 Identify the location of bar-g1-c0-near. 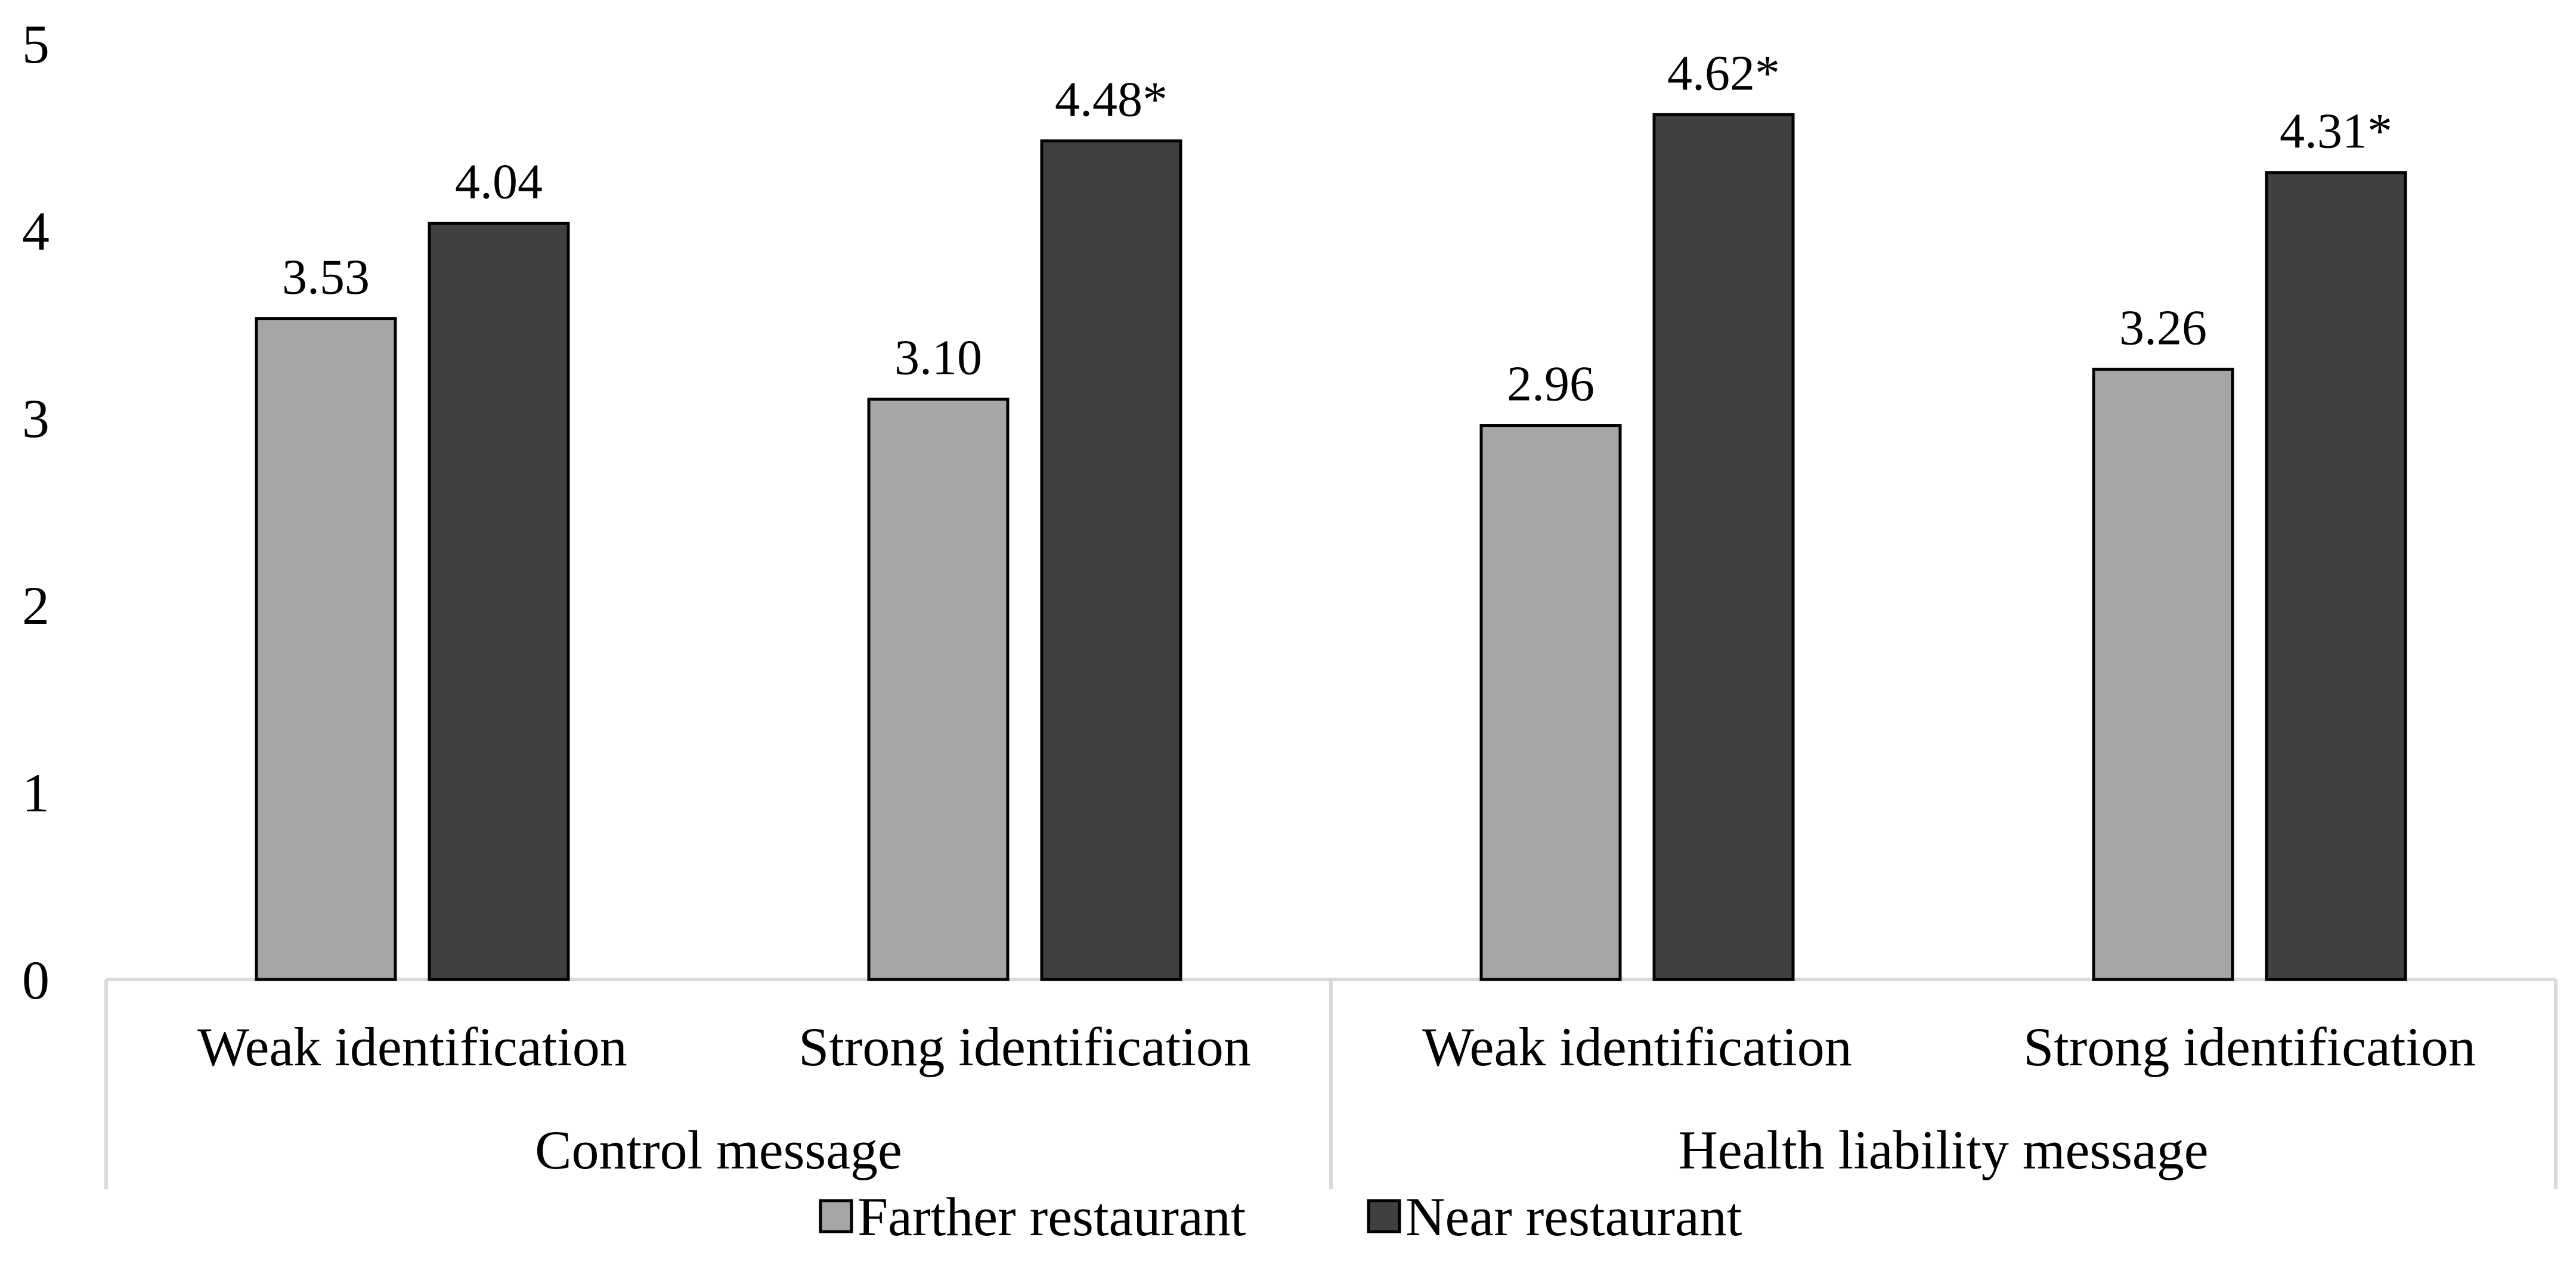
(1724, 547).